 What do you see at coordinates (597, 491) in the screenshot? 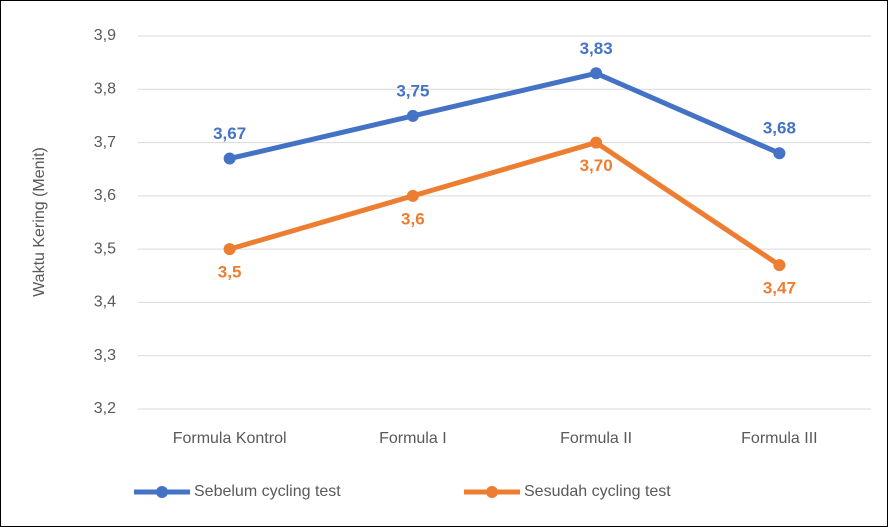
I see `legend-label: Sesudah cycling test` at bounding box center [597, 491].